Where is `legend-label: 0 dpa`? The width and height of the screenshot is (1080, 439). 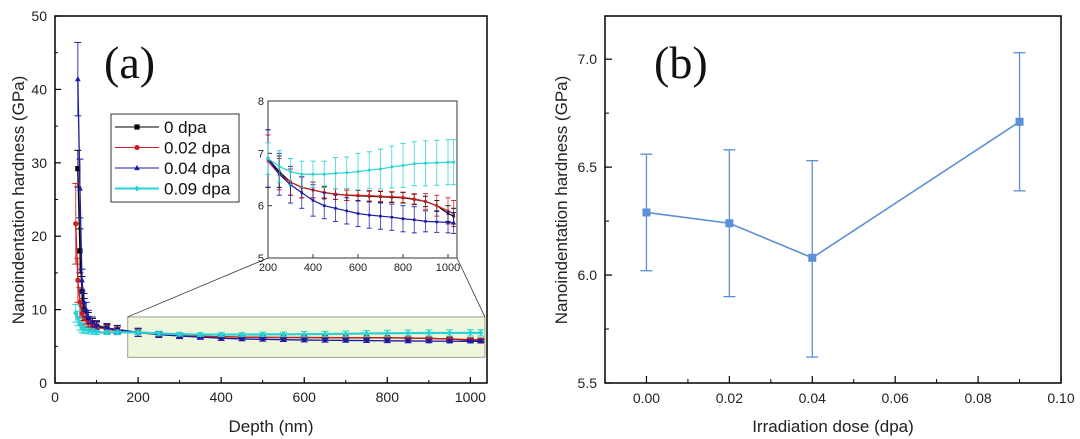
legend-label: 0 dpa is located at coordinates (185, 127).